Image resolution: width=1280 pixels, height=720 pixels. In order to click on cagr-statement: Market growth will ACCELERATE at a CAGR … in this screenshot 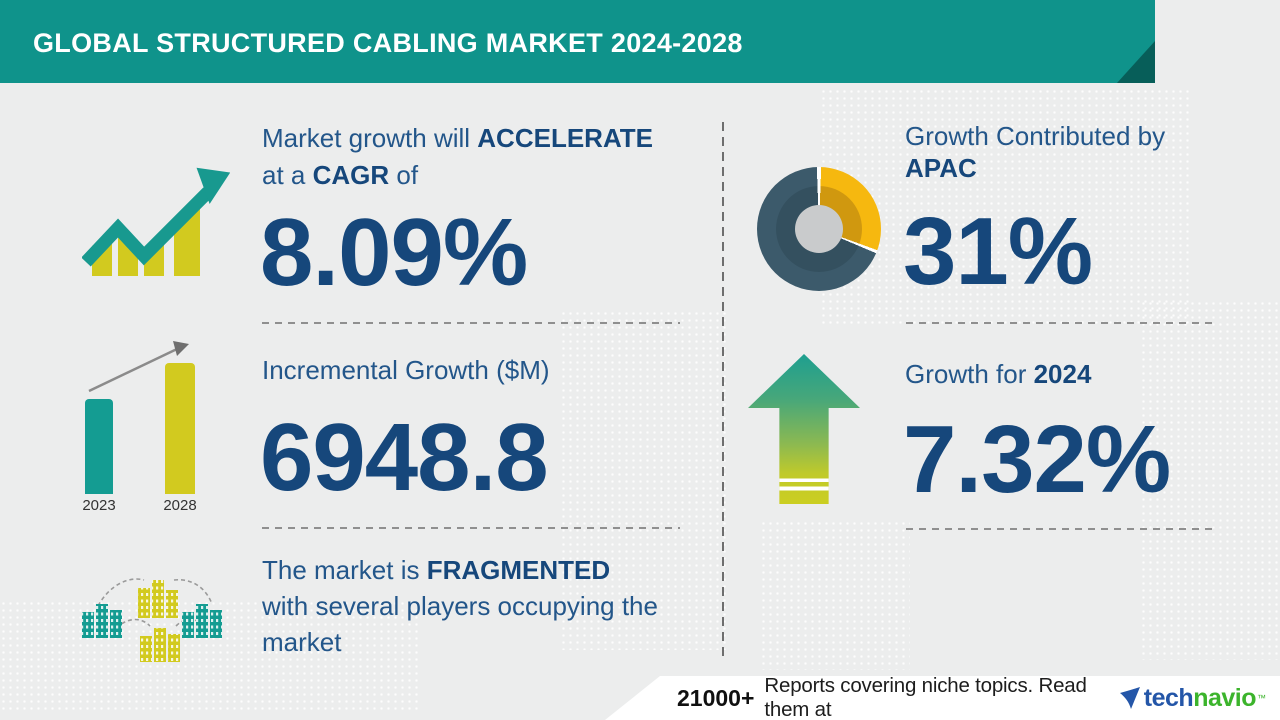, I will do `click(477, 157)`.